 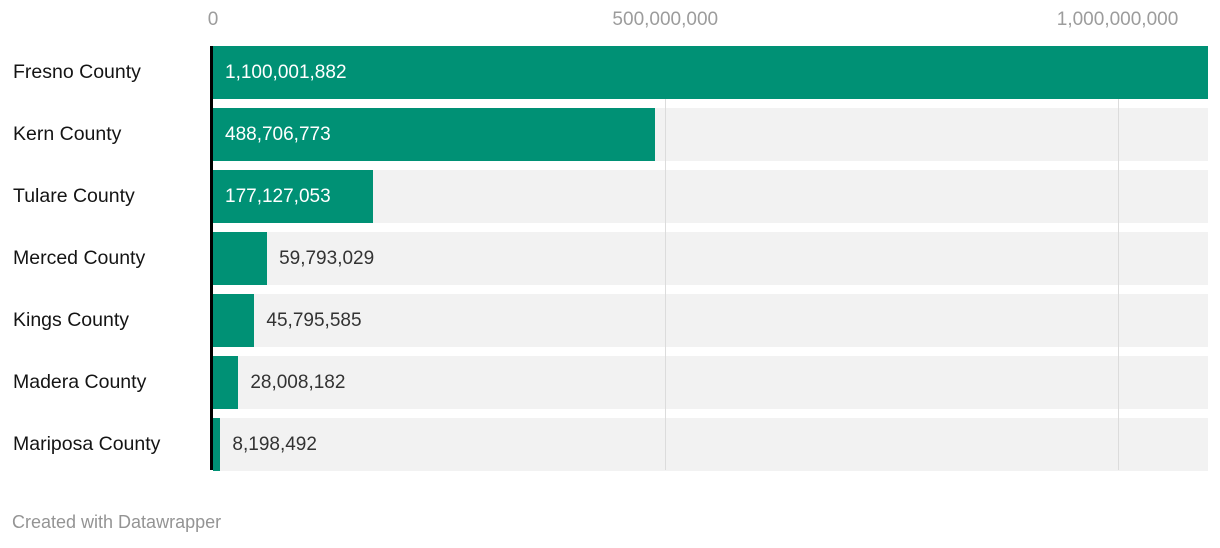 What do you see at coordinates (710, 134) in the screenshot?
I see `chart-row: 488,706,773` at bounding box center [710, 134].